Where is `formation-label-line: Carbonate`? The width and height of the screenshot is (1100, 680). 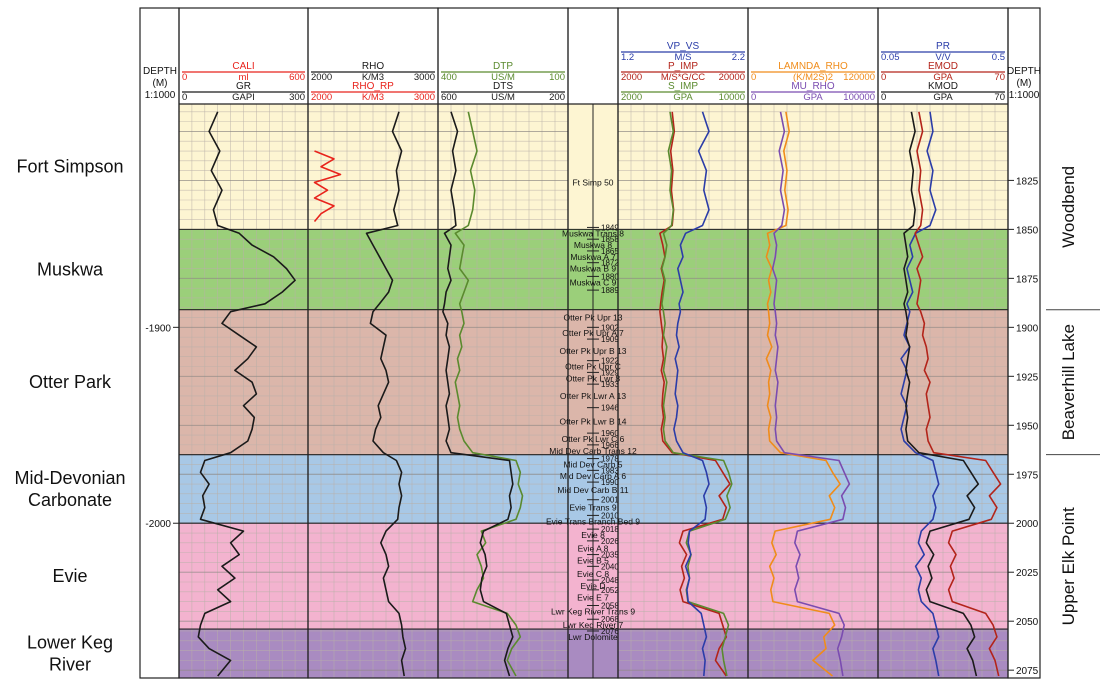 formation-label-line: Carbonate is located at coordinates (70, 500).